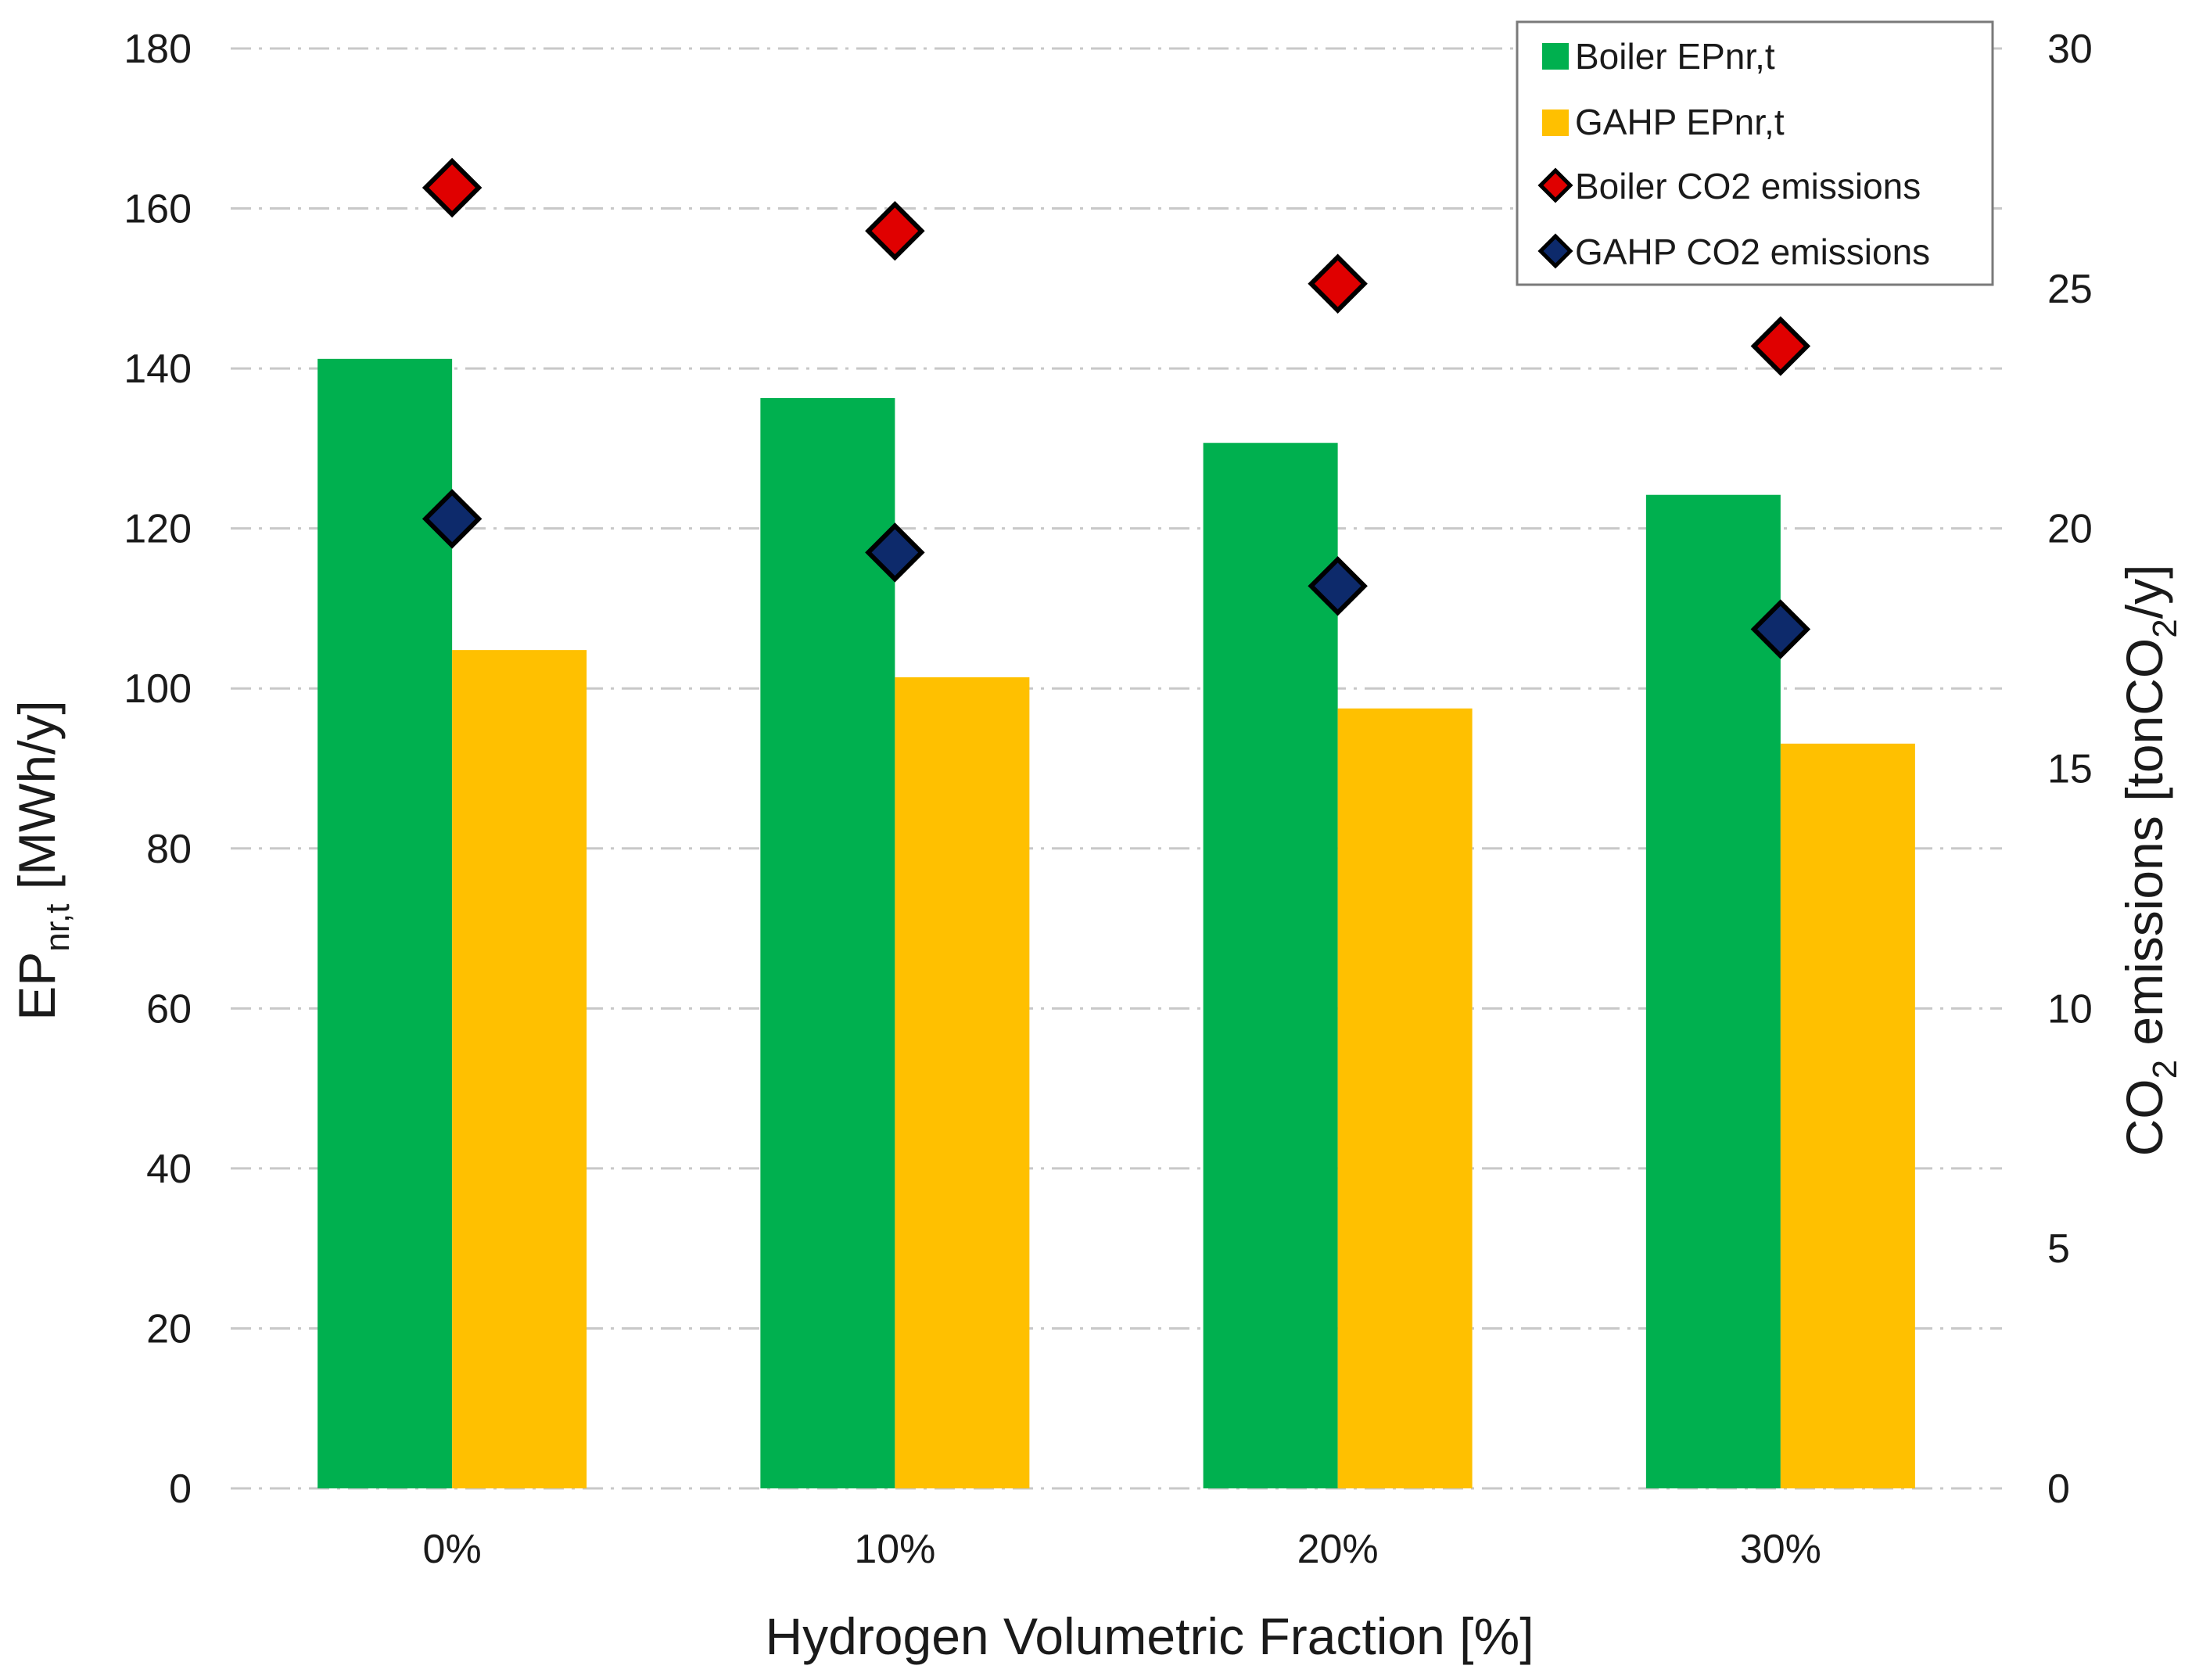 This screenshot has height=1680, width=2192. What do you see at coordinates (2144, 592) in the screenshot?
I see `y2-axis-title-post: /y]` at bounding box center [2144, 592].